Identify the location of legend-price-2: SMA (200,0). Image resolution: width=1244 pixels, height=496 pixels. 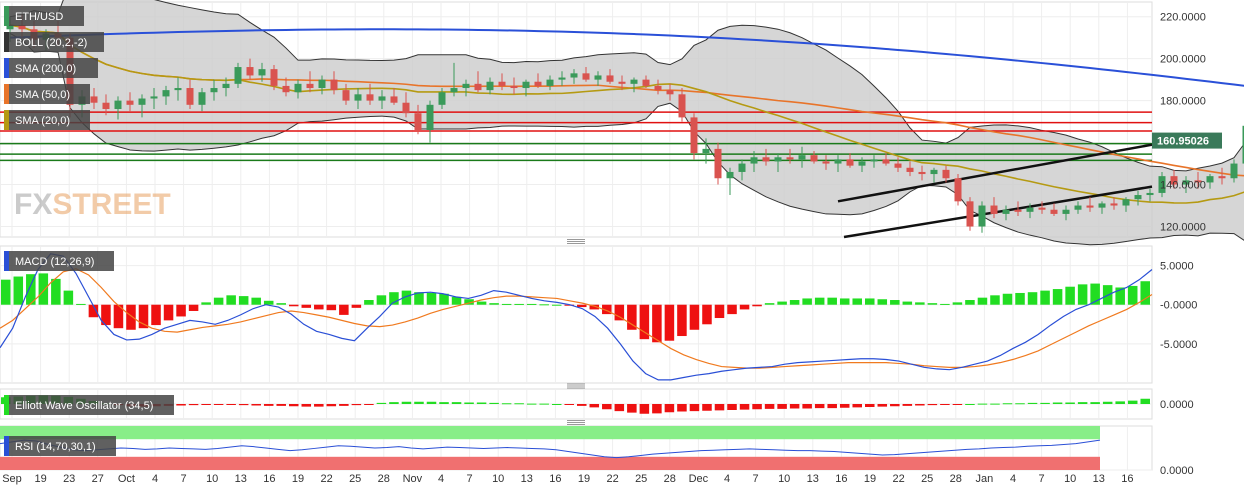
(51, 68).